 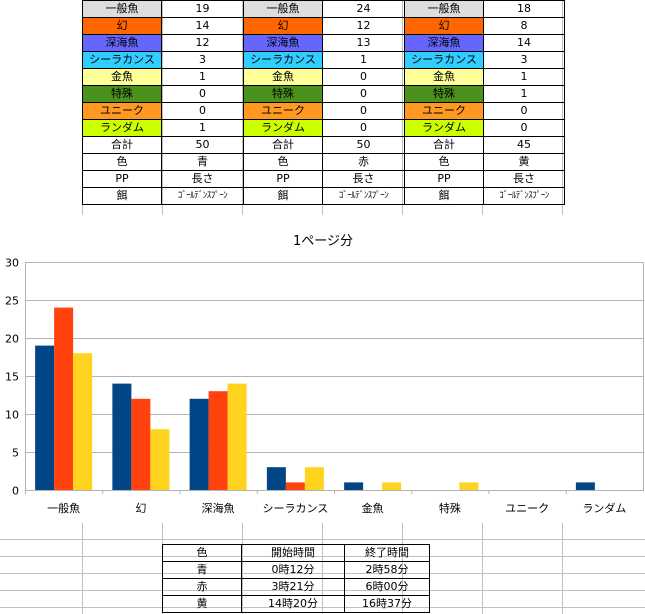 What do you see at coordinates (202, 9) in the screenshot?
I see `value-cell: 19` at bounding box center [202, 9].